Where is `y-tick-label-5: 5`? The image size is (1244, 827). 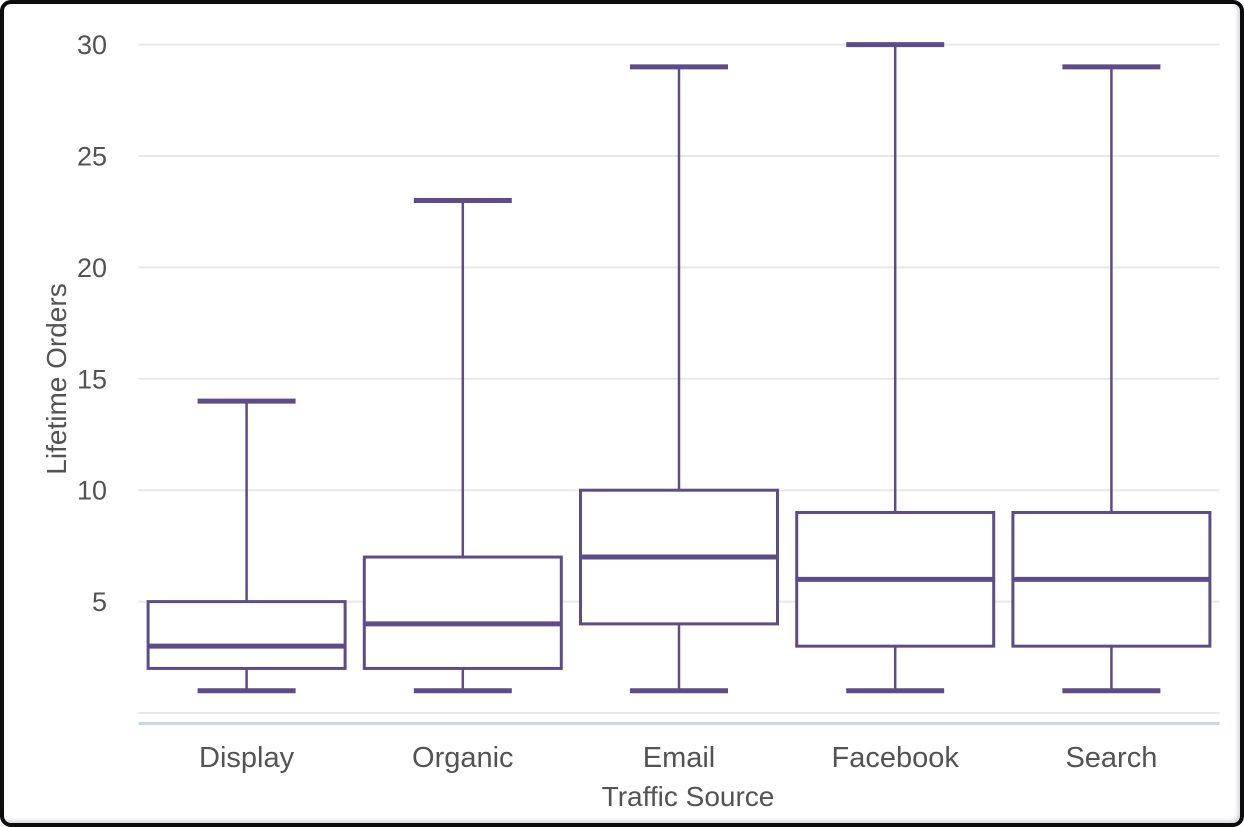
y-tick-label-5: 5 is located at coordinates (99, 602).